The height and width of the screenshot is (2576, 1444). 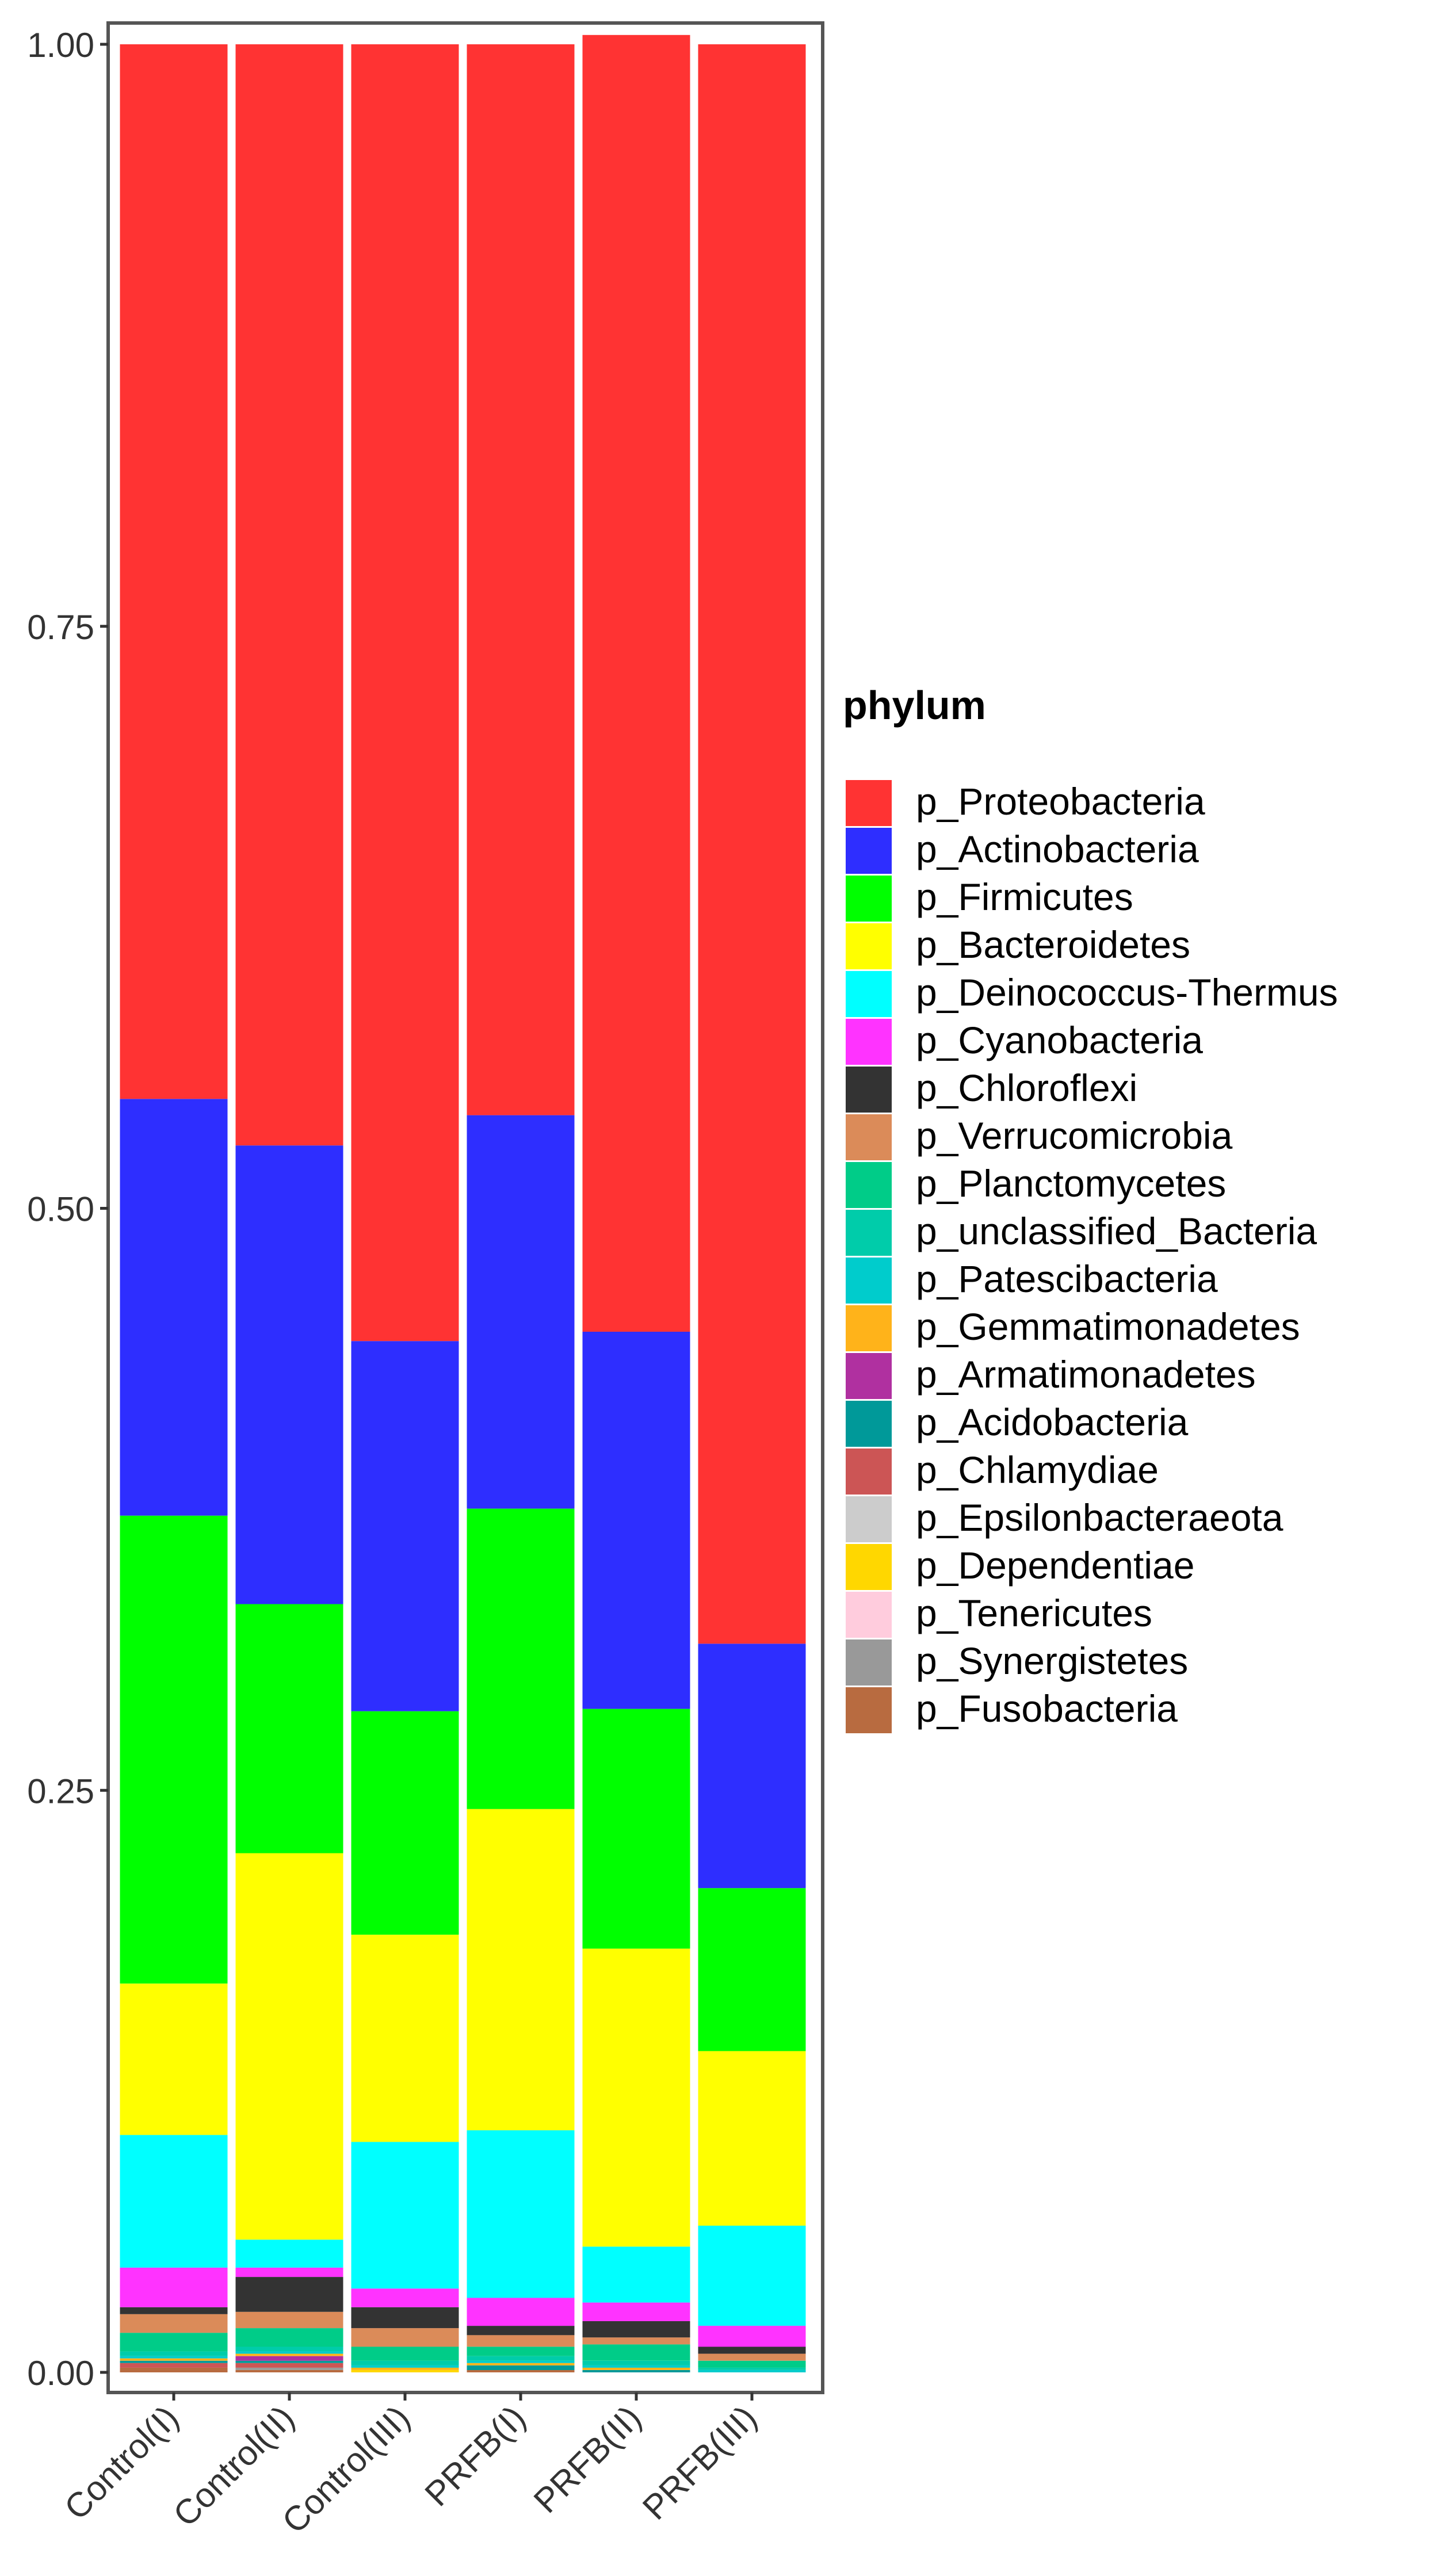 I want to click on legend-key-p-planctomycetes, so click(x=869, y=1185).